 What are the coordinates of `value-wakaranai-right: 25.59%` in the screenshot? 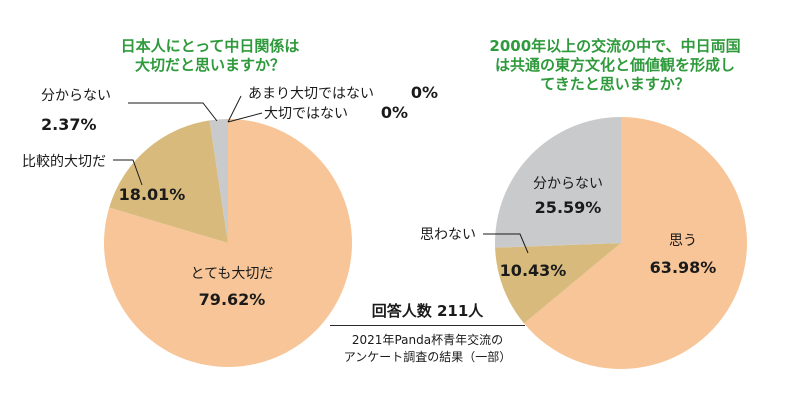 It's located at (568, 207).